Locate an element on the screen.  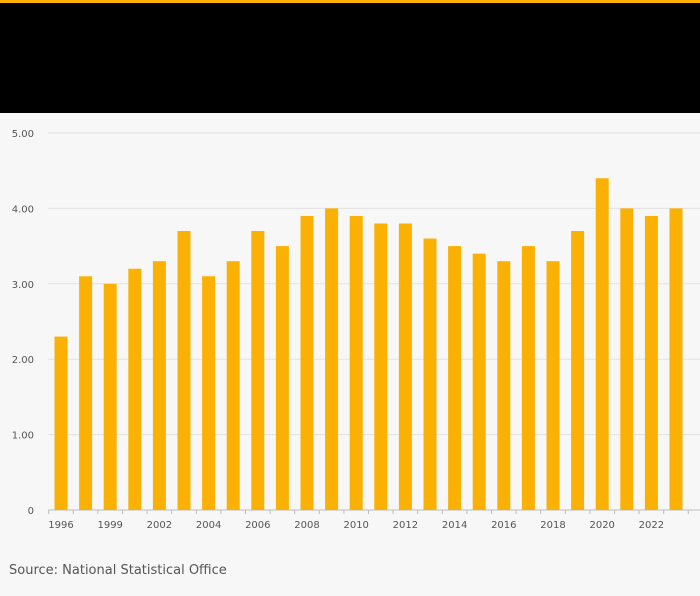
y-tick-label: 1.00 is located at coordinates (23, 436).